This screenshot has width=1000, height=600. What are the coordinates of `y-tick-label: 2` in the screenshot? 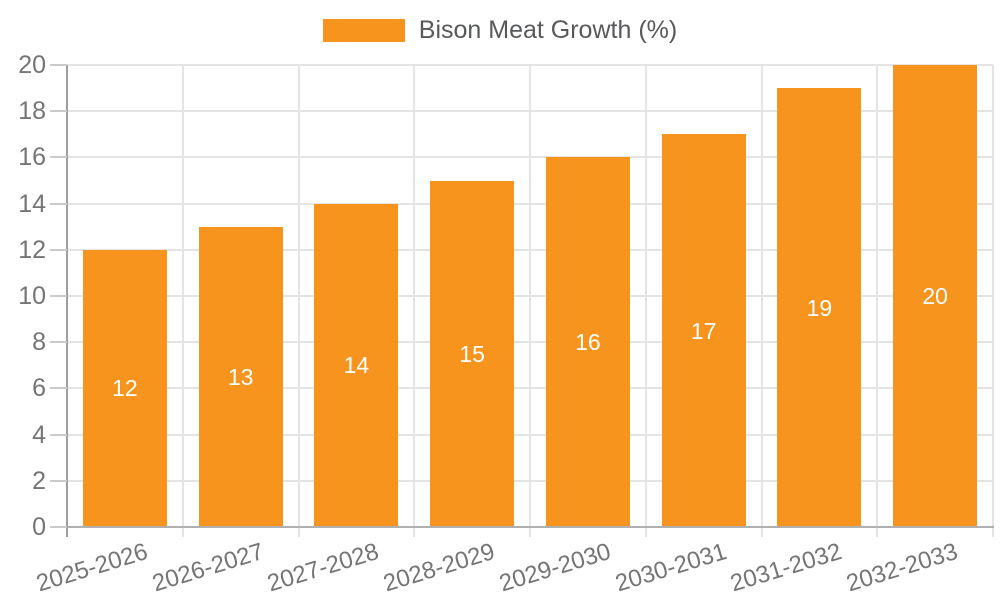 It's located at (39, 480).